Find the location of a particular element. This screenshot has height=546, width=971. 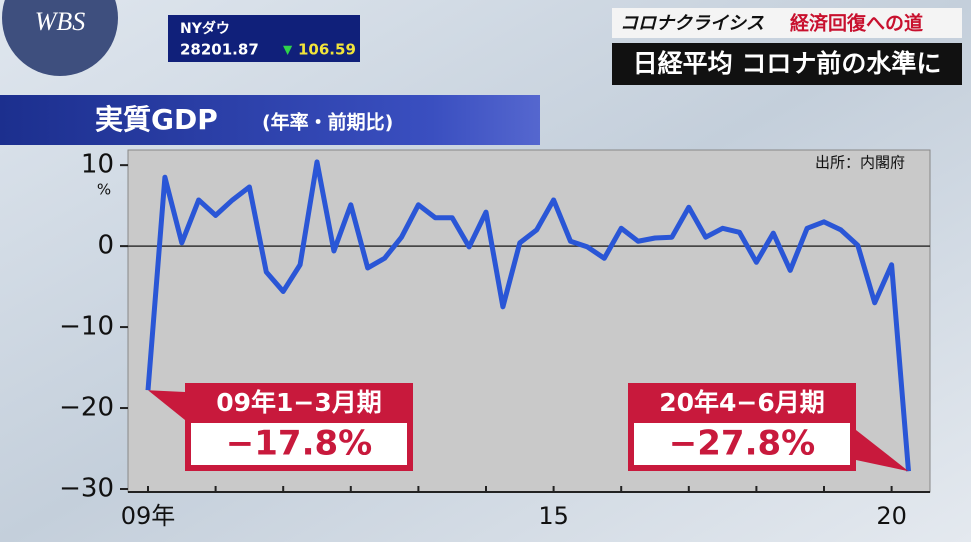

ticker-change: 106.59 is located at coordinates (327, 50).